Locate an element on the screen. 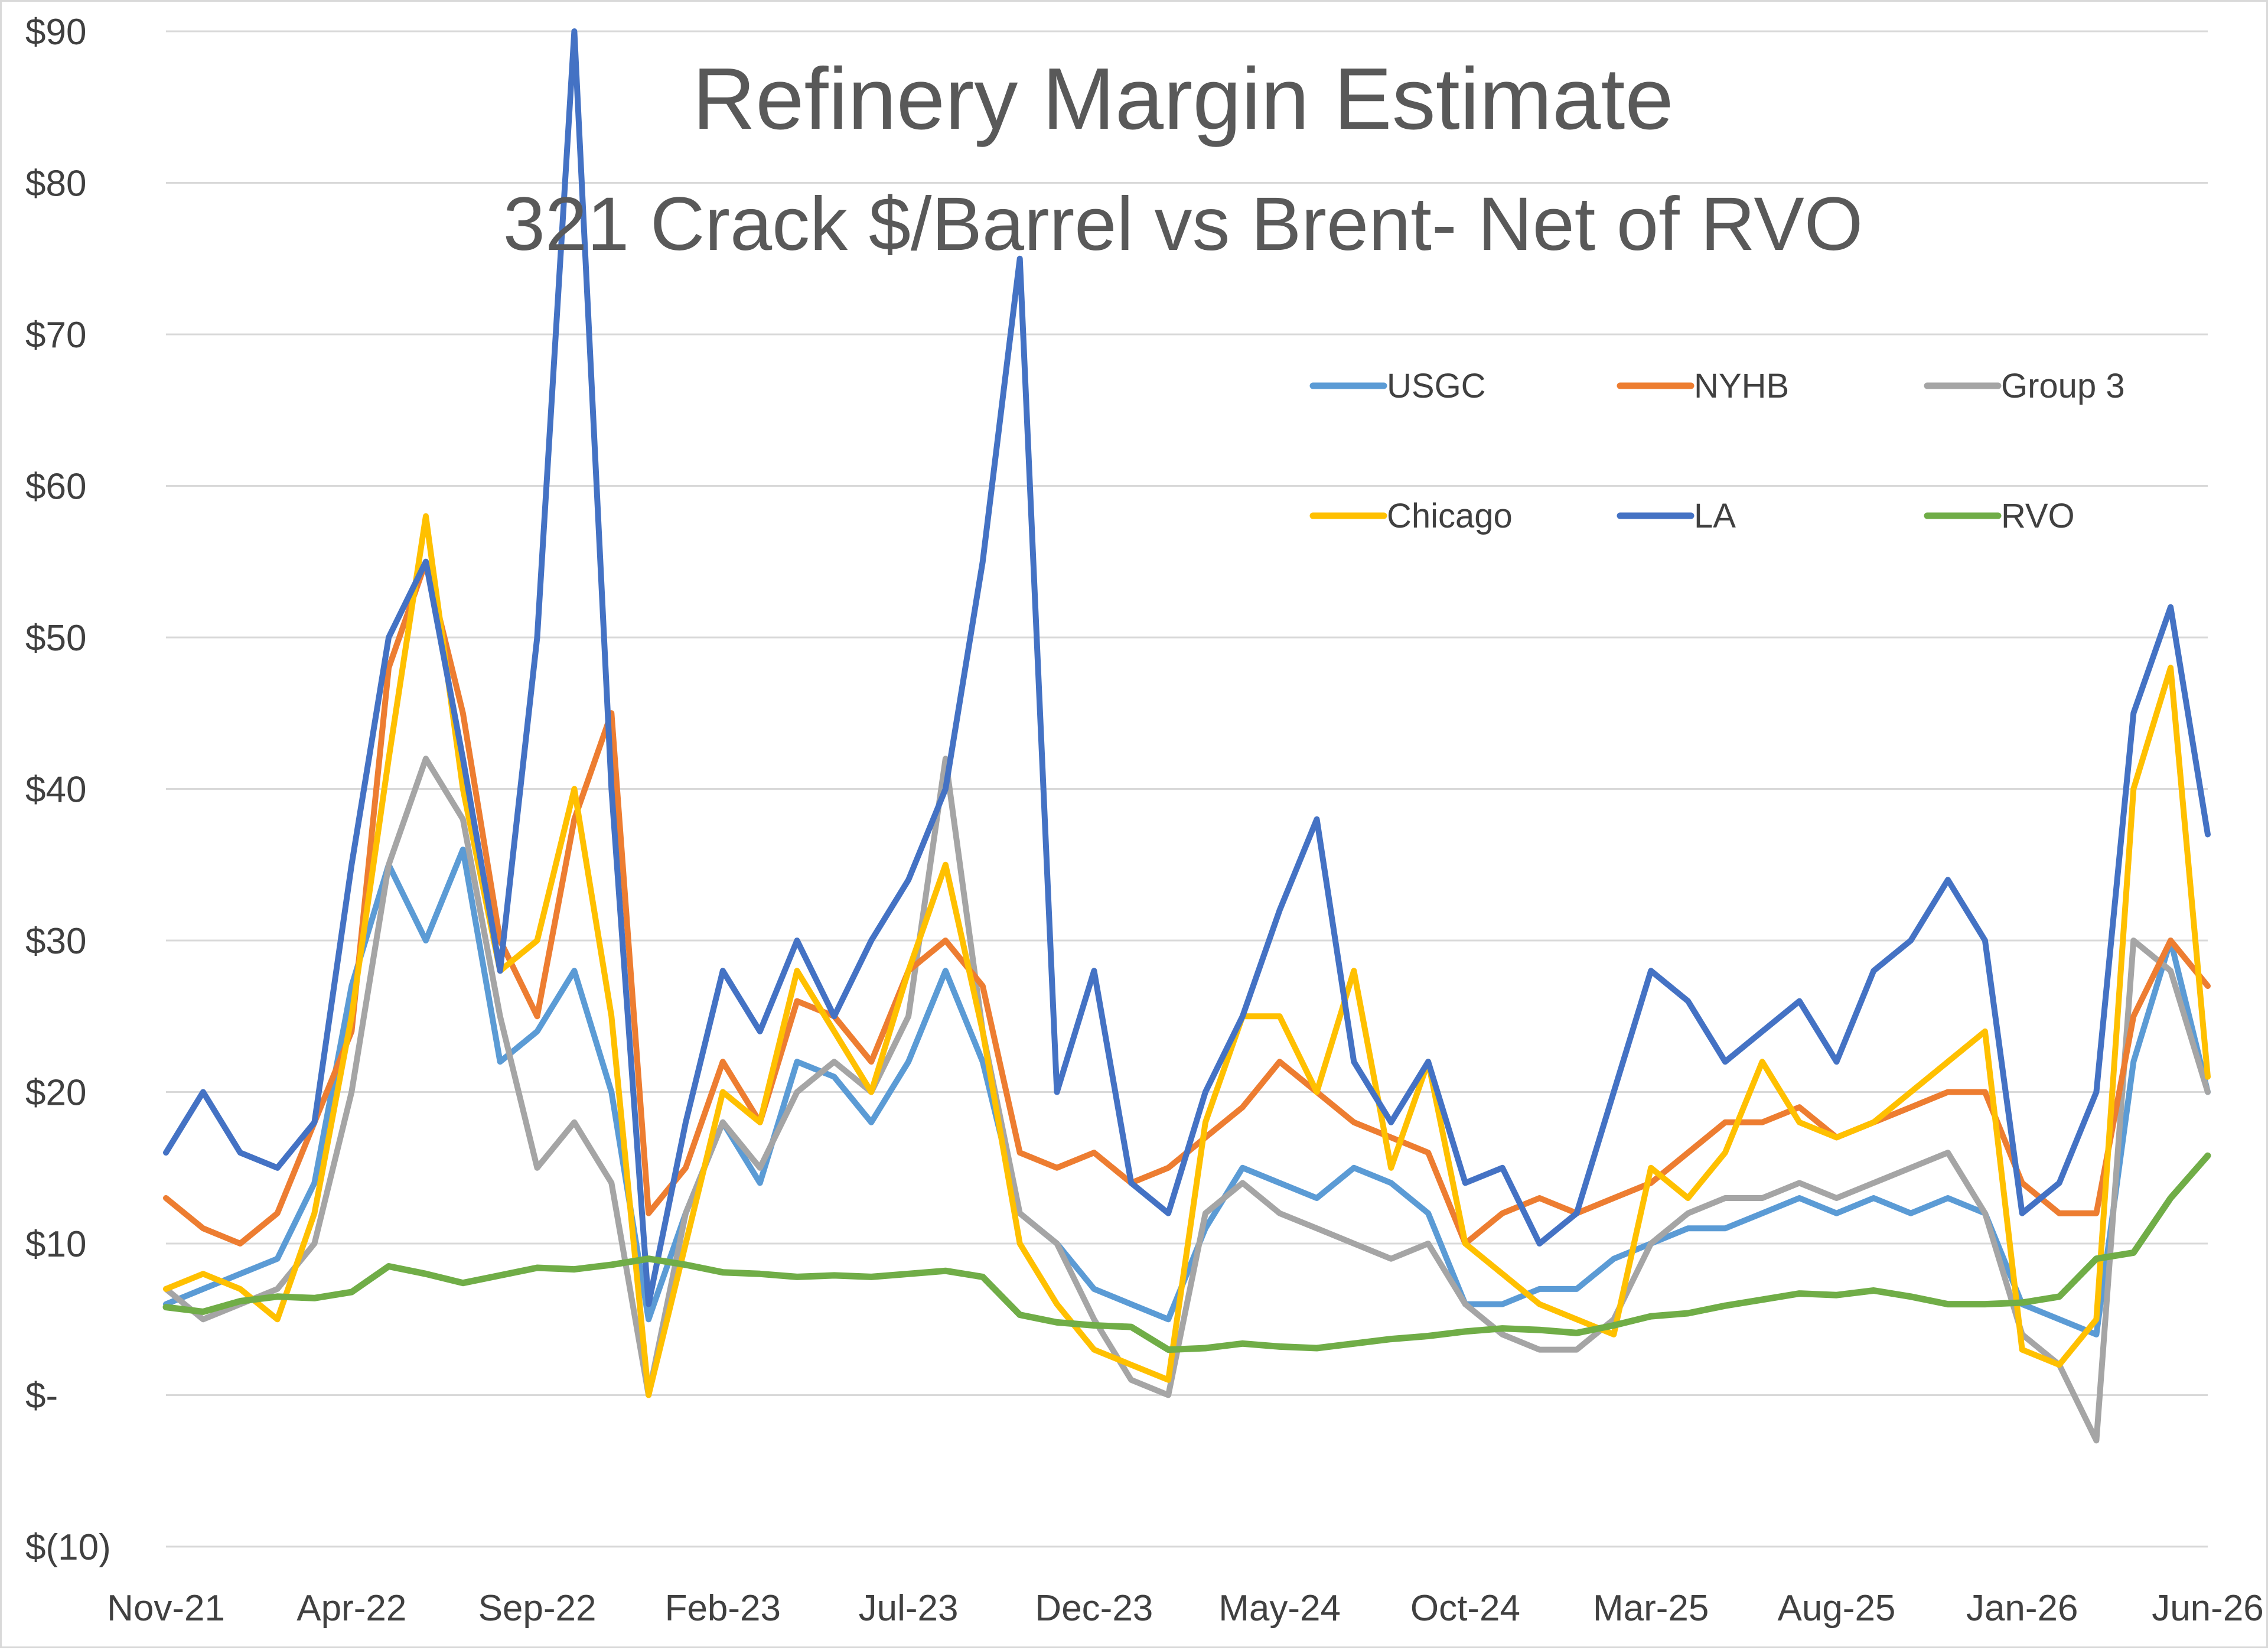 The image size is (2268, 1650). legend-label: NYHB is located at coordinates (1741, 386).